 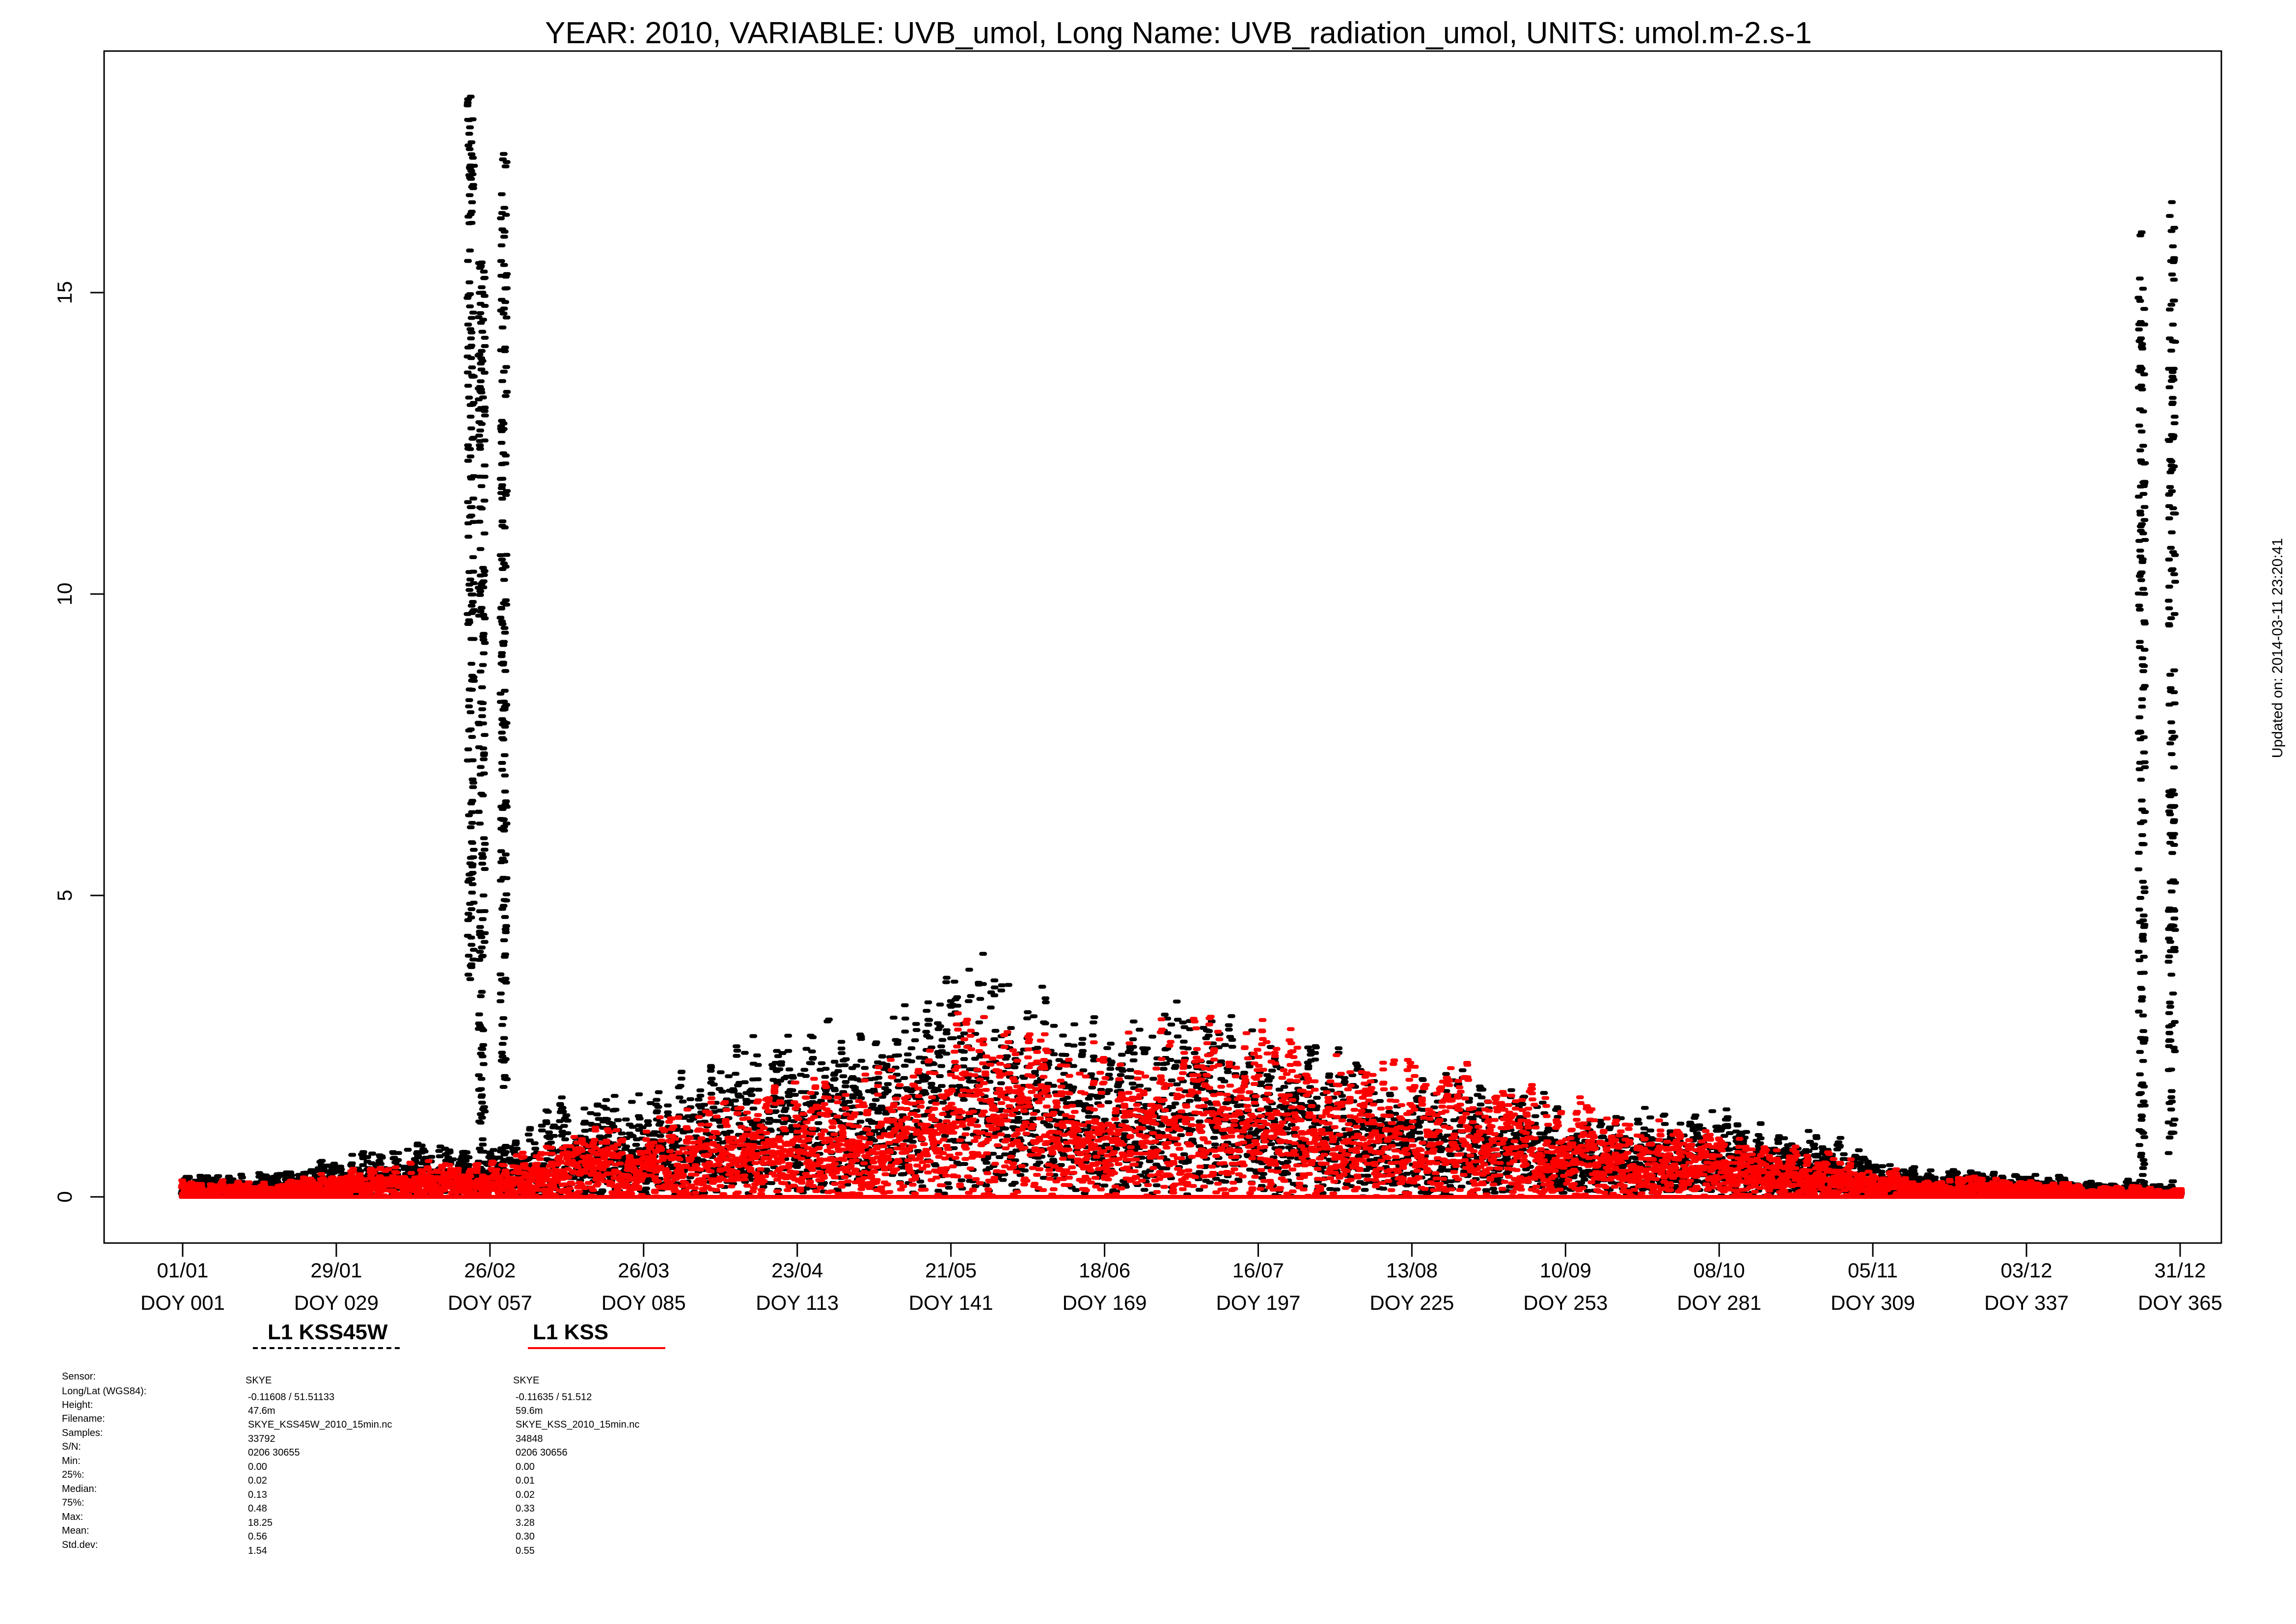 I want to click on x-tick-date-label: 29/01, so click(x=336, y=1270).